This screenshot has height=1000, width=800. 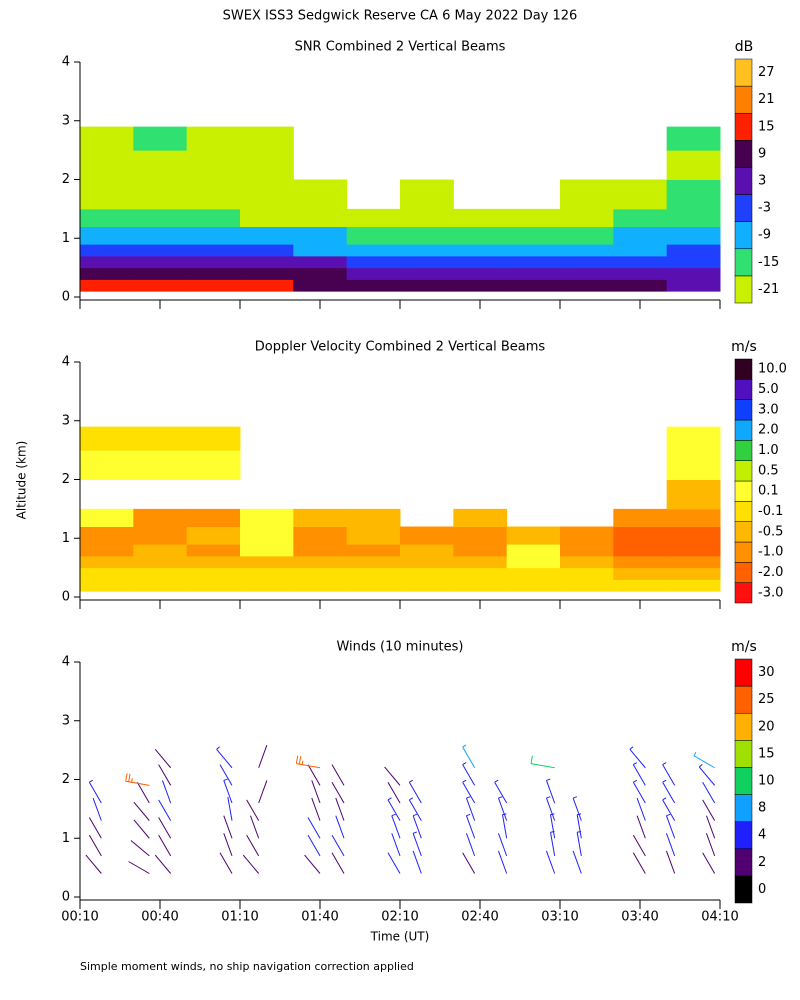 What do you see at coordinates (772, 369) in the screenshot?
I see `colorbar-label: 10.0` at bounding box center [772, 369].